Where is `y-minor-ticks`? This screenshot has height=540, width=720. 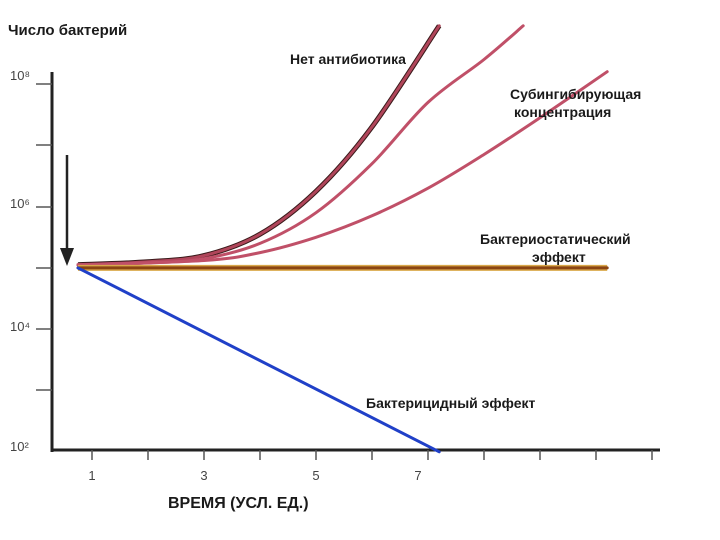
y-minor-ticks is located at coordinates (44, 237).